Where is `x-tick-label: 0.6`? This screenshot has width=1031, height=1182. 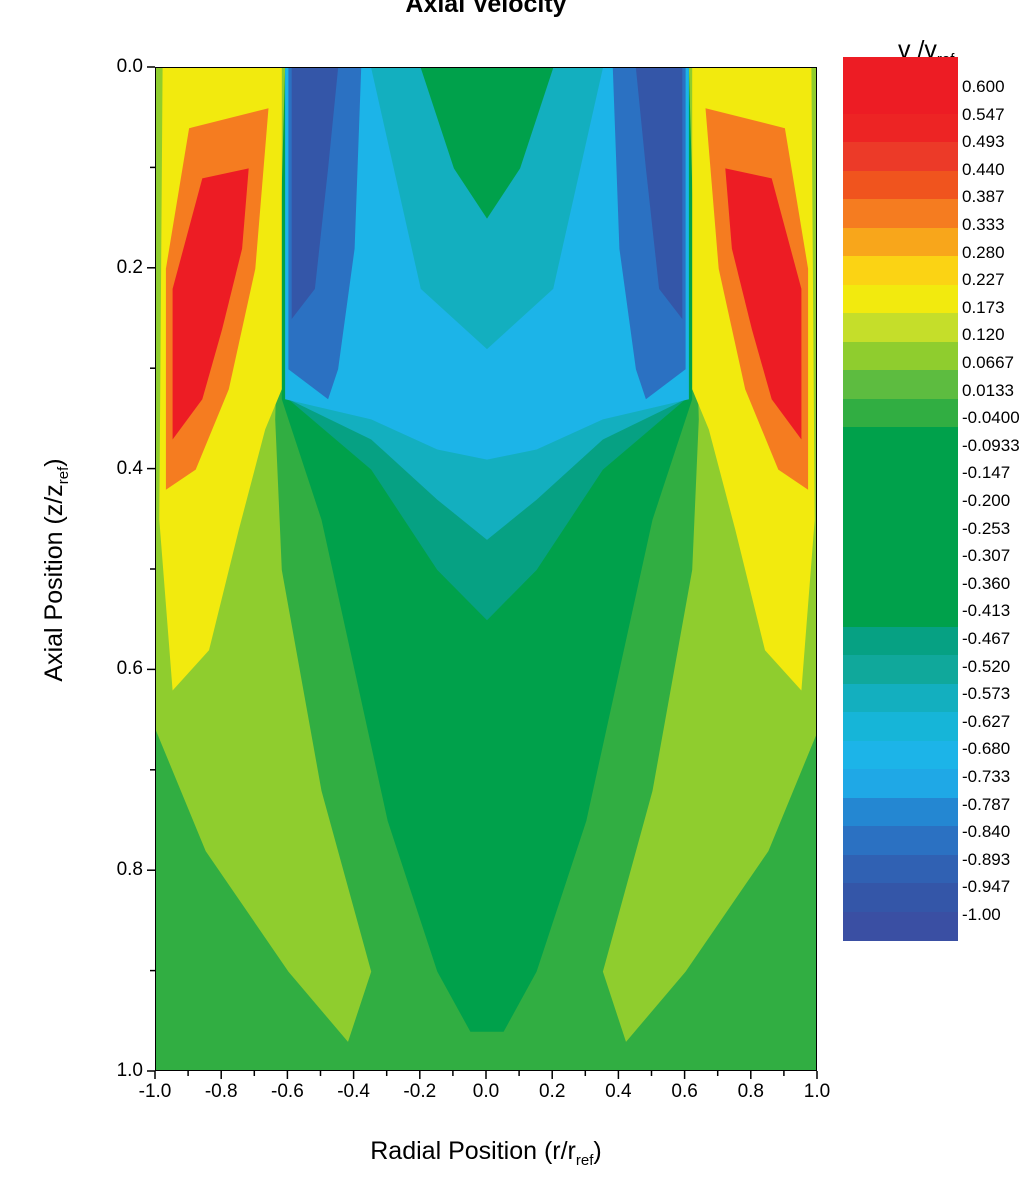 x-tick-label: 0.6 is located at coordinates (684, 1091).